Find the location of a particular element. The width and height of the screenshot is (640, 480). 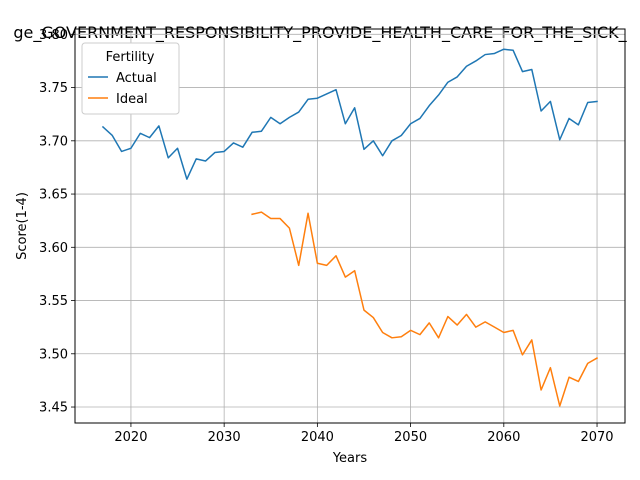

x-tick-label: 2050 is located at coordinates (410, 437).